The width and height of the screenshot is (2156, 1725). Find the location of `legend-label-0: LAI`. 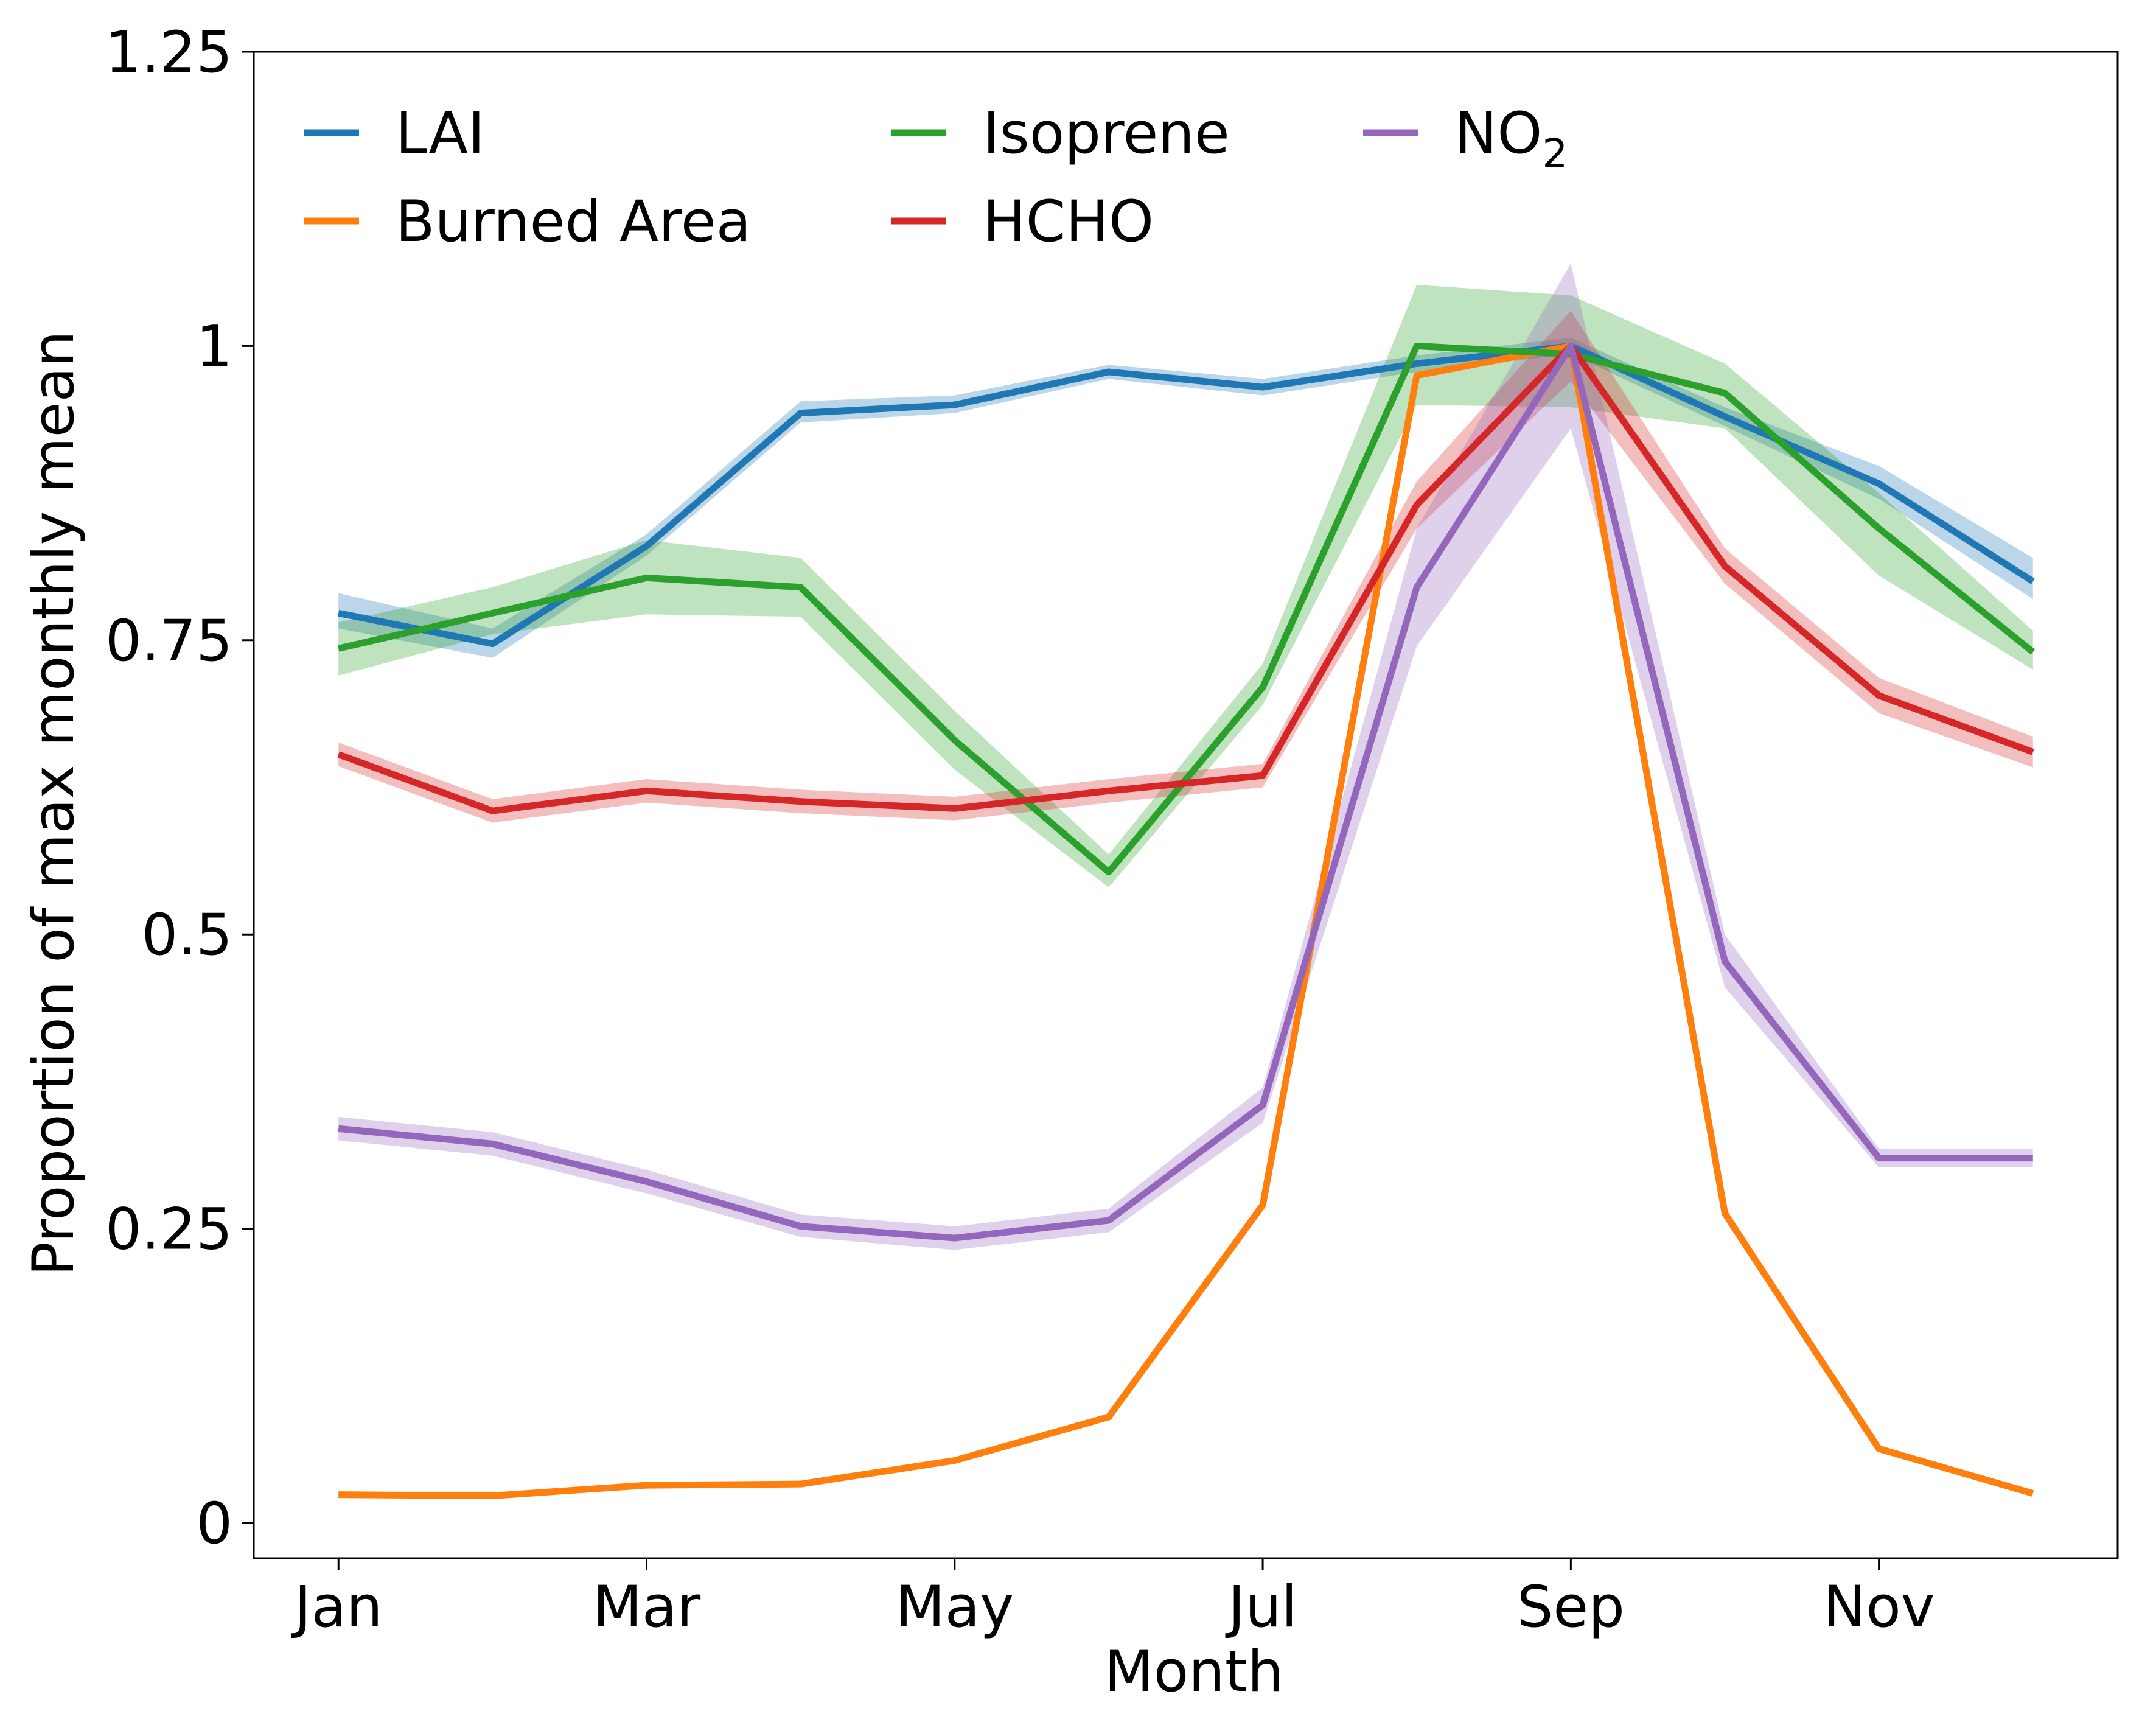

legend-label-0: LAI is located at coordinates (441, 133).